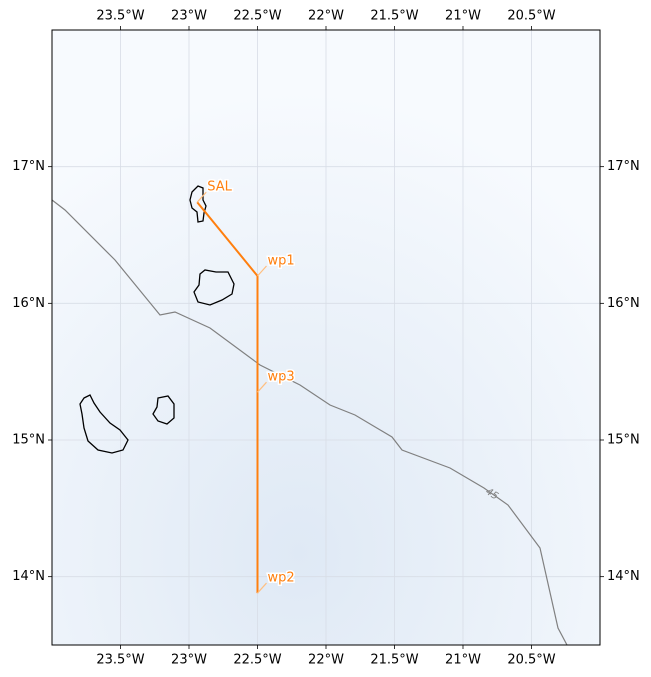 The width and height of the screenshot is (651, 677). What do you see at coordinates (227, 397) in the screenshot?
I see `flight-track` at bounding box center [227, 397].